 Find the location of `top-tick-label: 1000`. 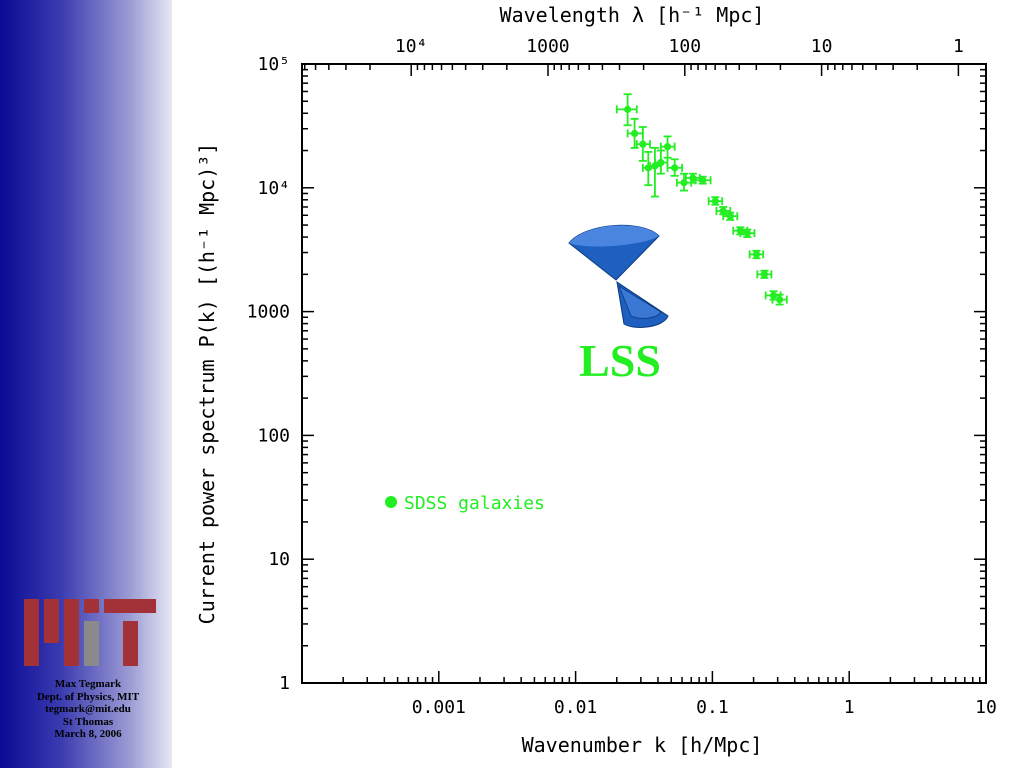

top-tick-label: 1000 is located at coordinates (547, 46).